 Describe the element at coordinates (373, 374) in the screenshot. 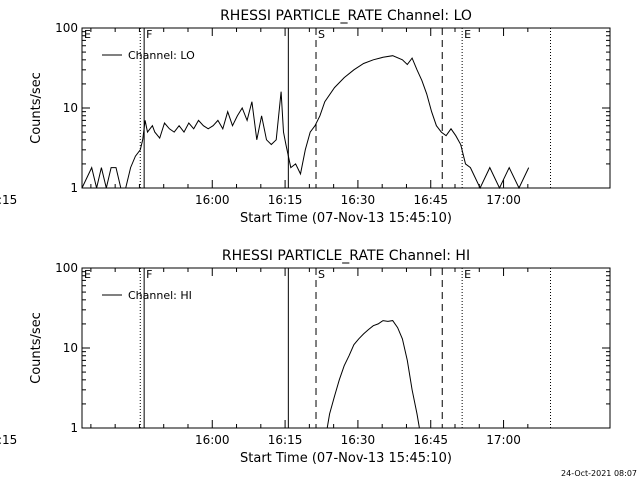

I see `series-line` at that location.